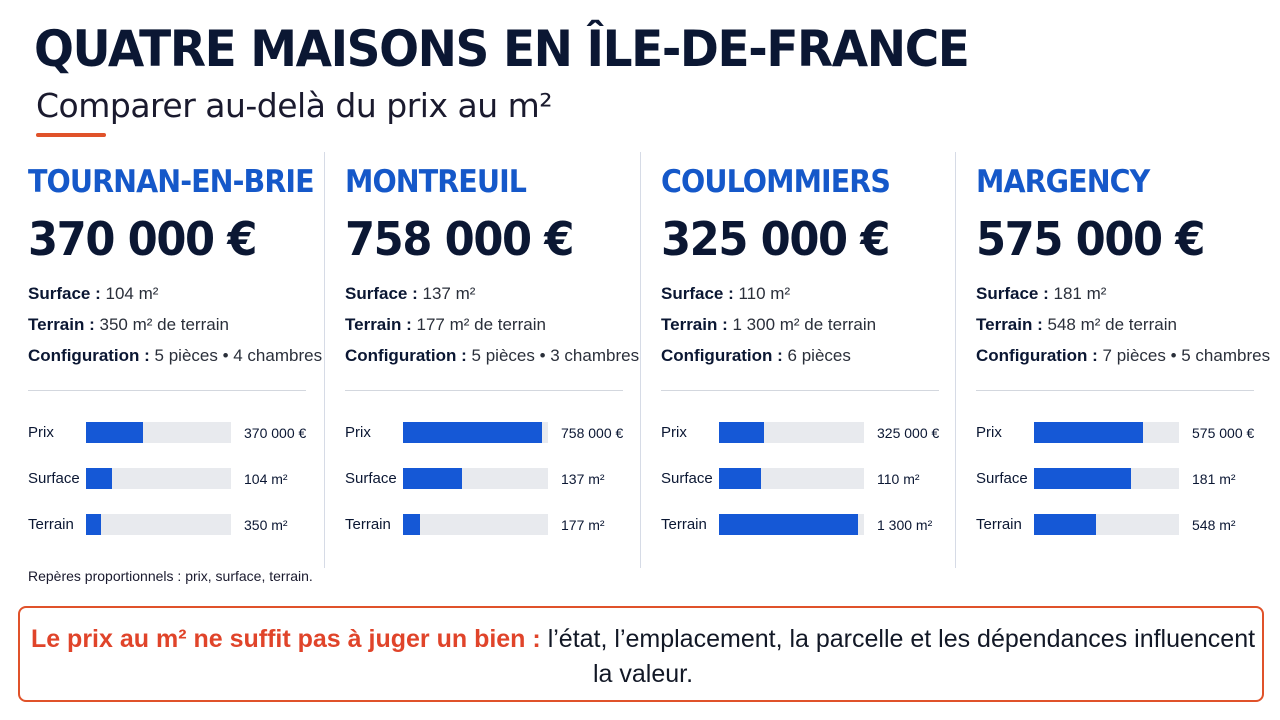 The image size is (1280, 720). I want to click on bar-row-terrain: Terrain 548 m², so click(1124, 525).